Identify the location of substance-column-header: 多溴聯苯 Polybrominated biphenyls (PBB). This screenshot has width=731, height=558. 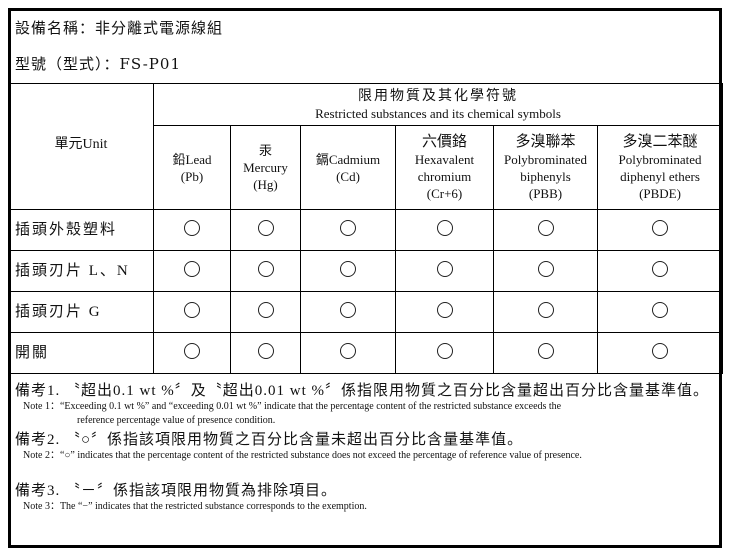
(545, 167).